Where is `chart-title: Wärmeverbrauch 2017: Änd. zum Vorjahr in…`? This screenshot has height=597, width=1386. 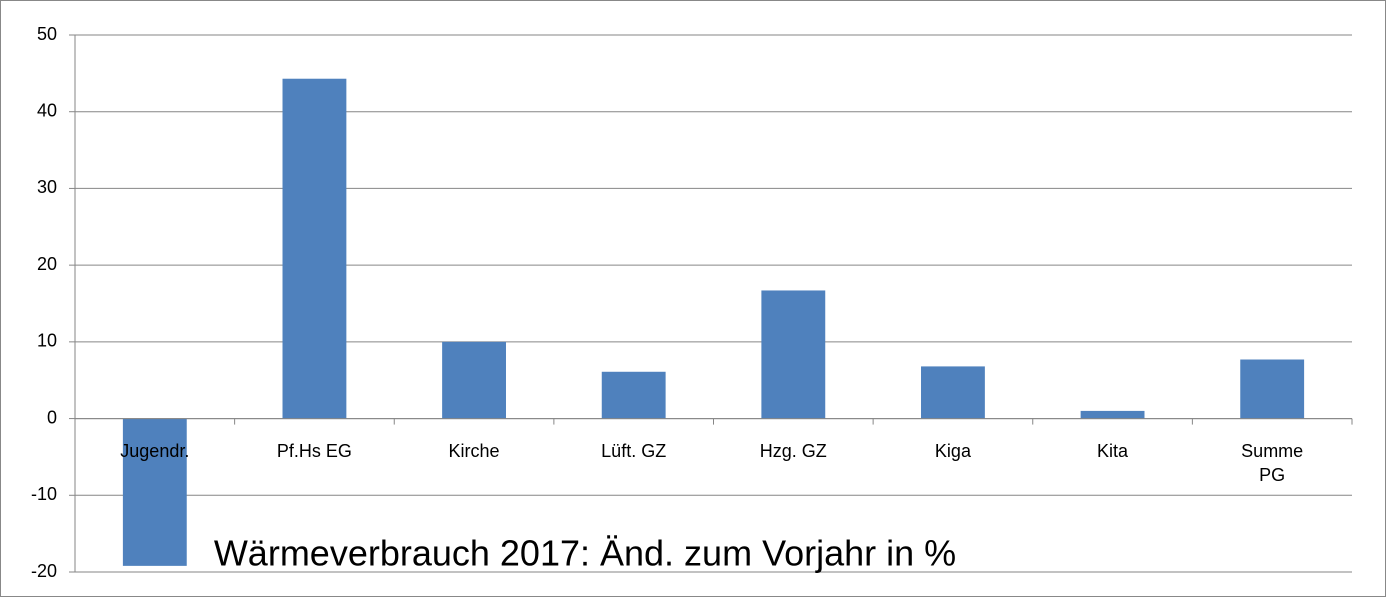
chart-title: Wärmeverbrauch 2017: Änd. zum Vorjahr in… is located at coordinates (585, 553).